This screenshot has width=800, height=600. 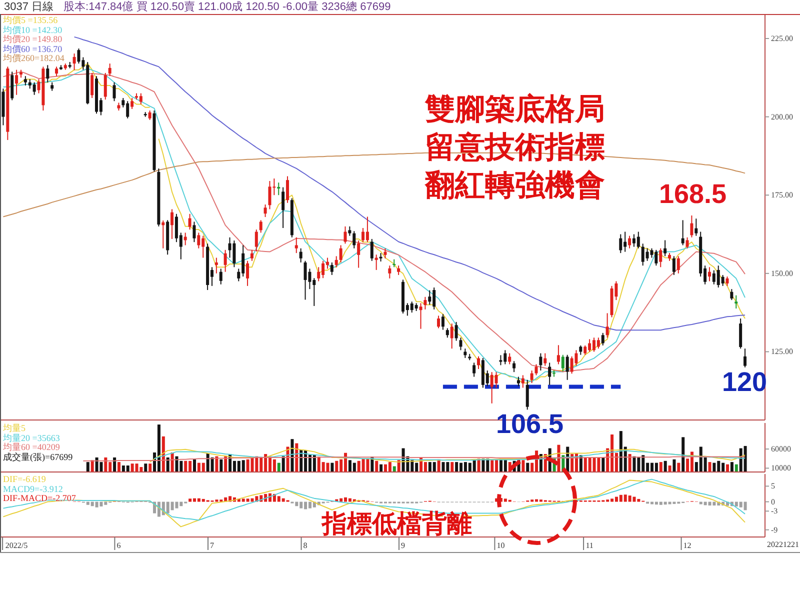 I want to click on text: 20221221, so click(x=783, y=545).